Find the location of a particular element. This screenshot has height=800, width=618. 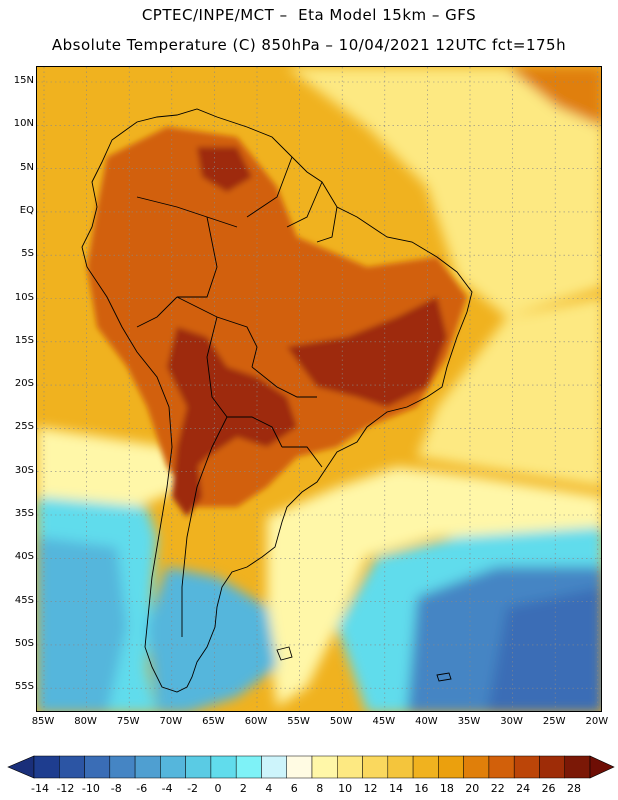

lon-label: 80W is located at coordinates (85, 721).